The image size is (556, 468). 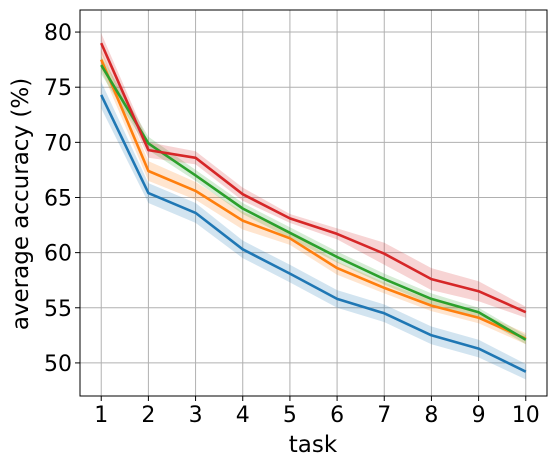 I want to click on x-tick-label: 3, so click(x=196, y=415).